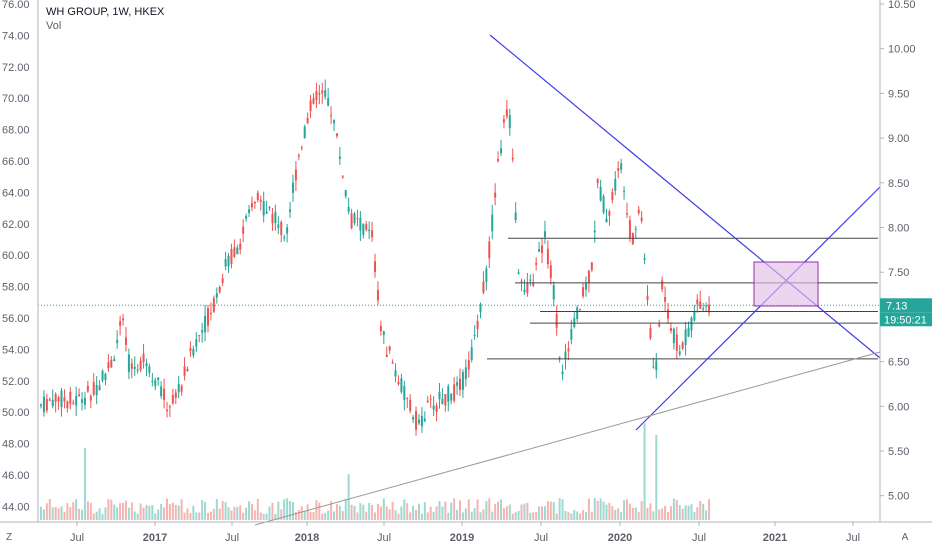  Describe the element at coordinates (902, 50) in the screenshot. I see `right-axis-tick: 10.00` at that location.